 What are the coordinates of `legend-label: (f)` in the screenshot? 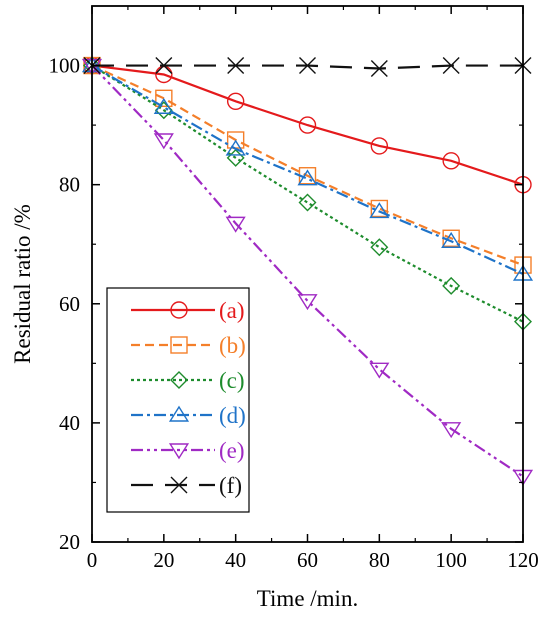 It's located at (230, 485).